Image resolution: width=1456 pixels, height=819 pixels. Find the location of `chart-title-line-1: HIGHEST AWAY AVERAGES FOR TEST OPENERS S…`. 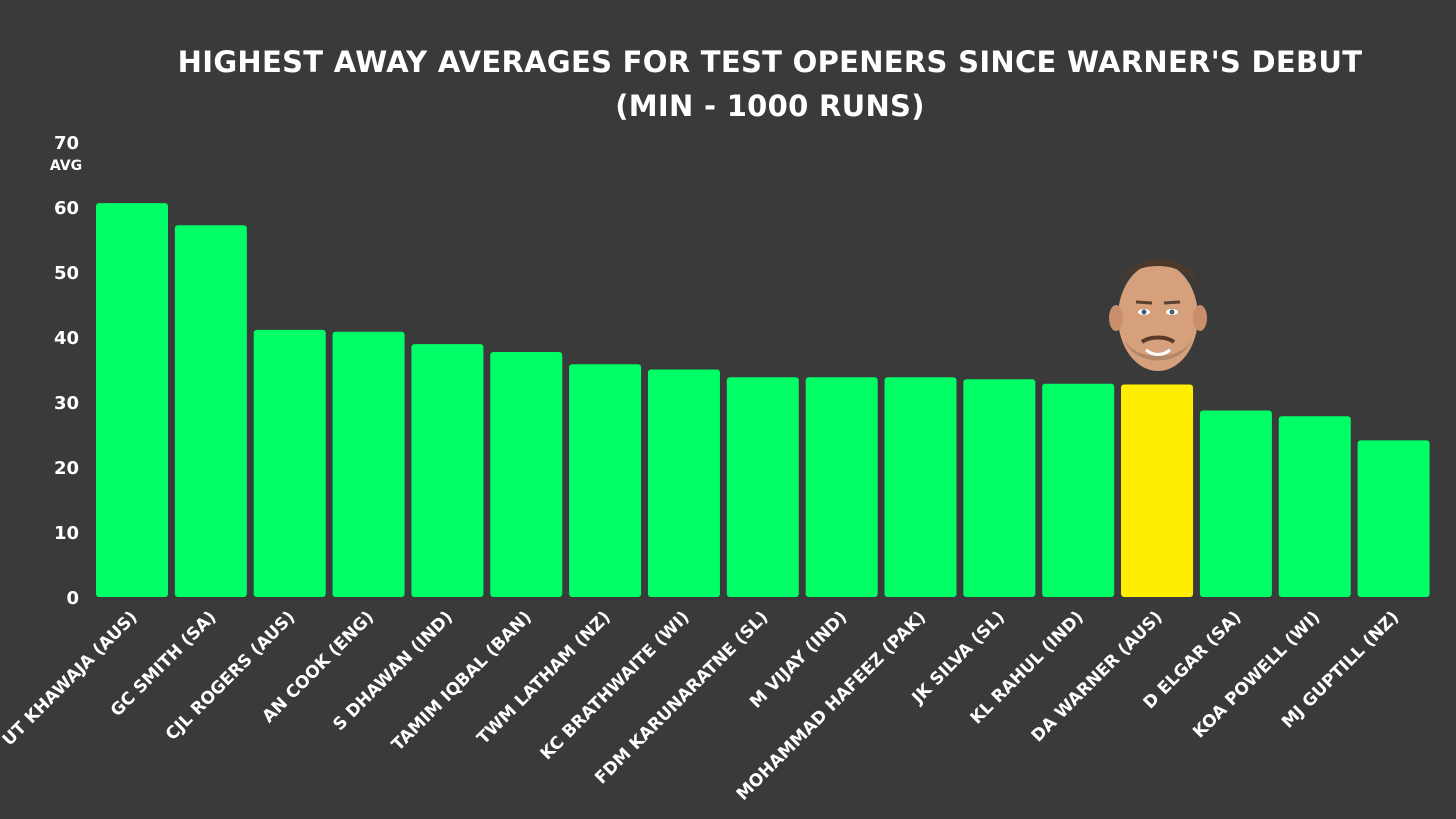

chart-title-line-1: HIGHEST AWAY AVERAGES FOR TEST OPENERS S… is located at coordinates (770, 62).